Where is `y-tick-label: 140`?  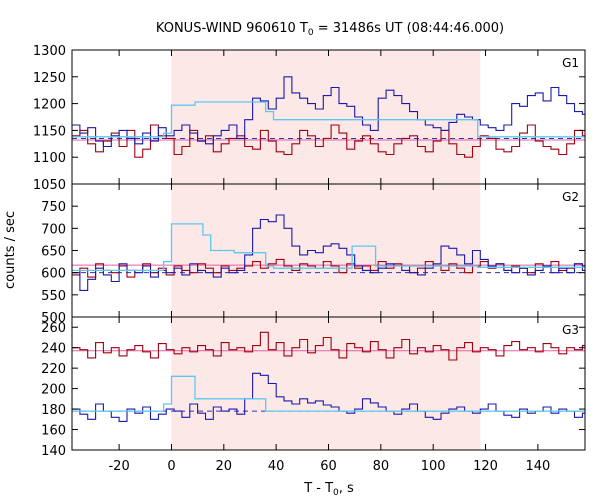
y-tick-label: 140 is located at coordinates (53, 451).